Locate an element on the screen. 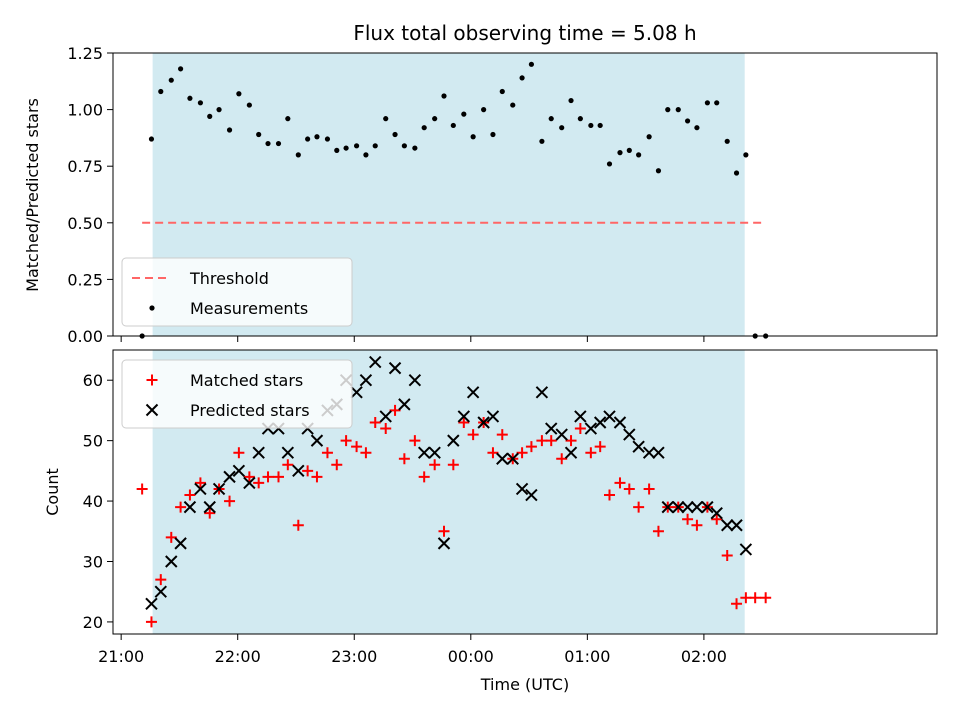 The width and height of the screenshot is (960, 720). y-tick-label: 1.25 is located at coordinates (85, 53).